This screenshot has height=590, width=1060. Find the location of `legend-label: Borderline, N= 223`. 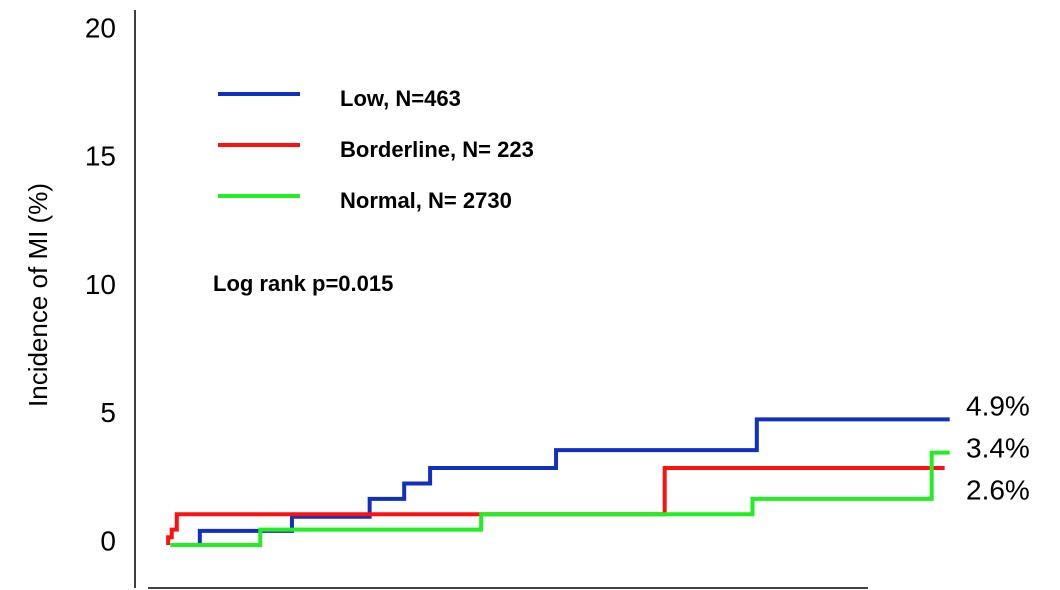

legend-label: Borderline, N= 223 is located at coordinates (437, 149).